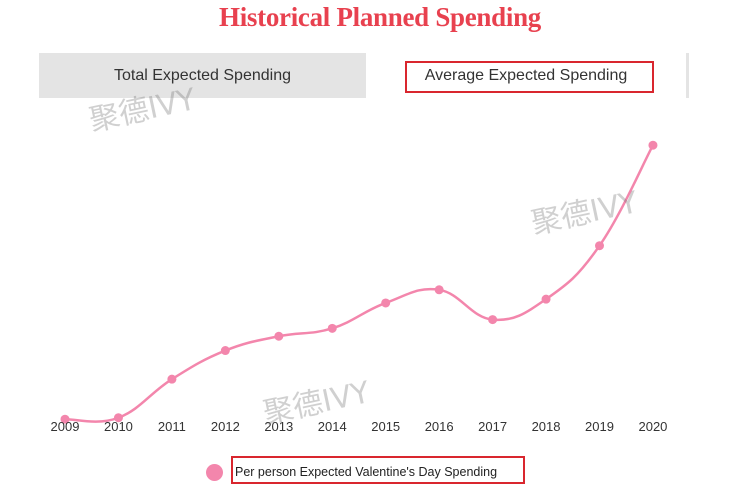 This screenshot has width=750, height=489. I want to click on data-point-2016, so click(439, 290).